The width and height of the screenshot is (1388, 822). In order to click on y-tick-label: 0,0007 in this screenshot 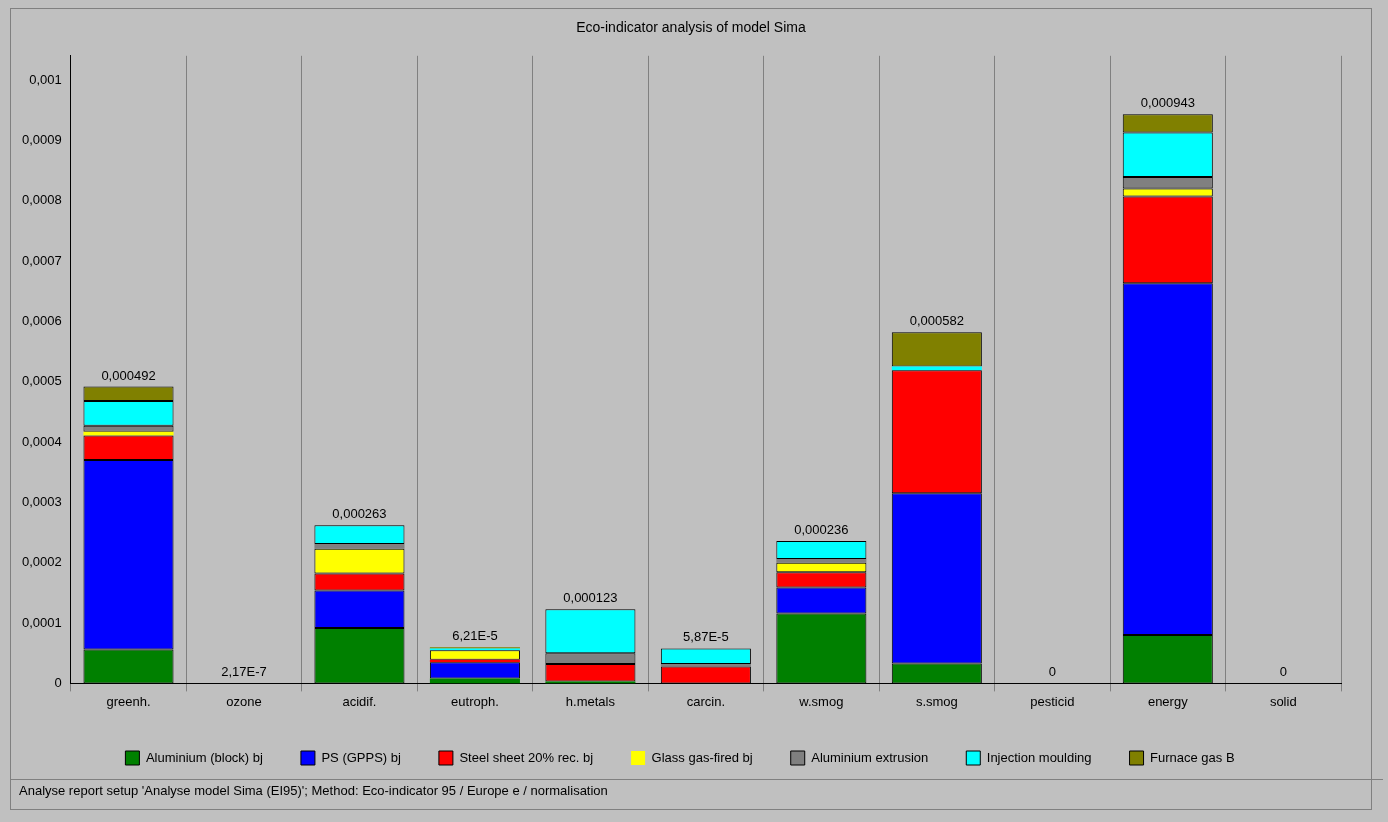, I will do `click(42, 260)`.